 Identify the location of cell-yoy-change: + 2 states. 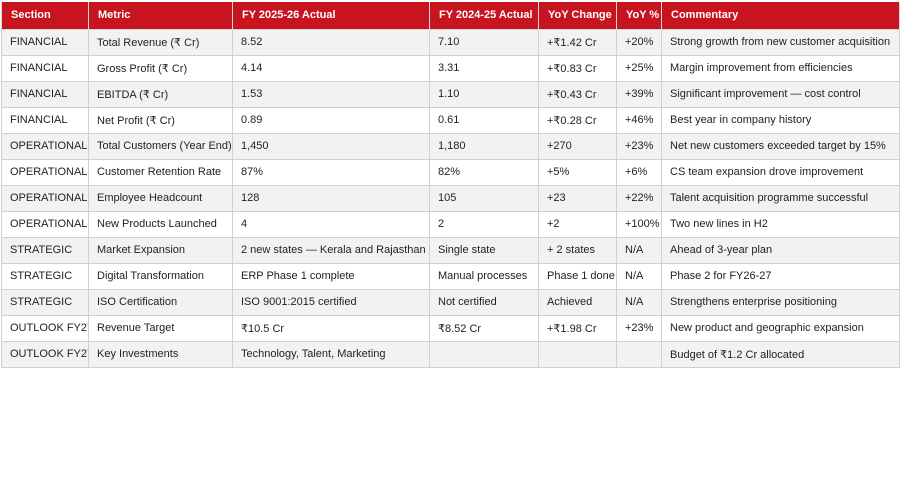
(577, 250).